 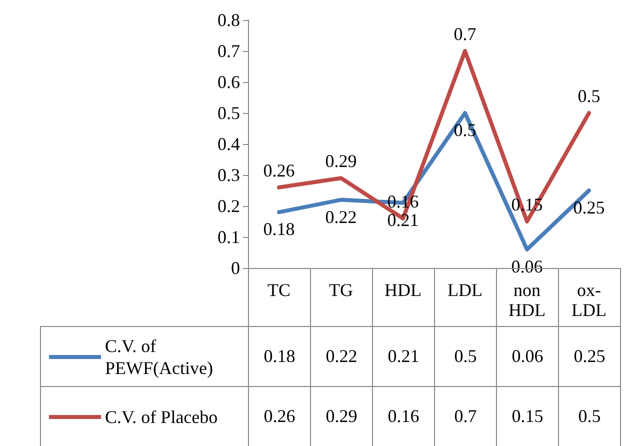 What do you see at coordinates (159, 356) in the screenshot?
I see `legend-label: C.V. of PEWF(Active)` at bounding box center [159, 356].